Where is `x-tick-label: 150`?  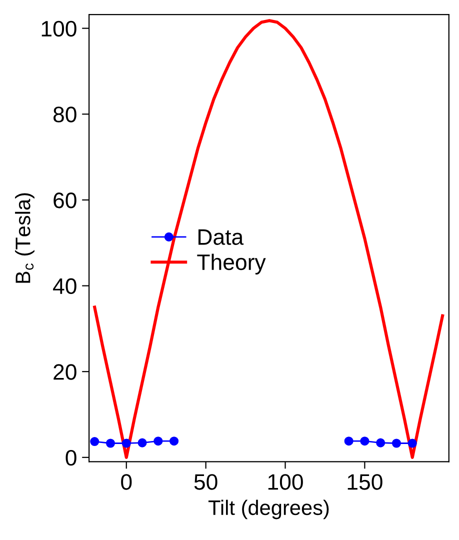 x-tick-label: 150 is located at coordinates (365, 482).